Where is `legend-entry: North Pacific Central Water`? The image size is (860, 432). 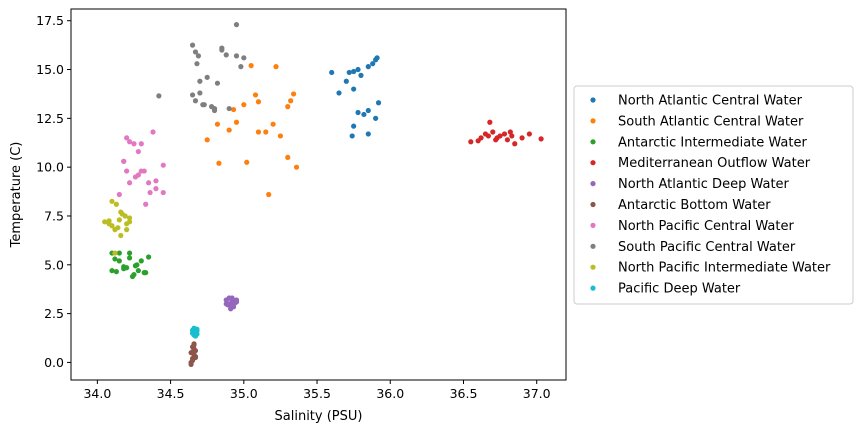 legend-entry: North Pacific Central Water is located at coordinates (706, 226).